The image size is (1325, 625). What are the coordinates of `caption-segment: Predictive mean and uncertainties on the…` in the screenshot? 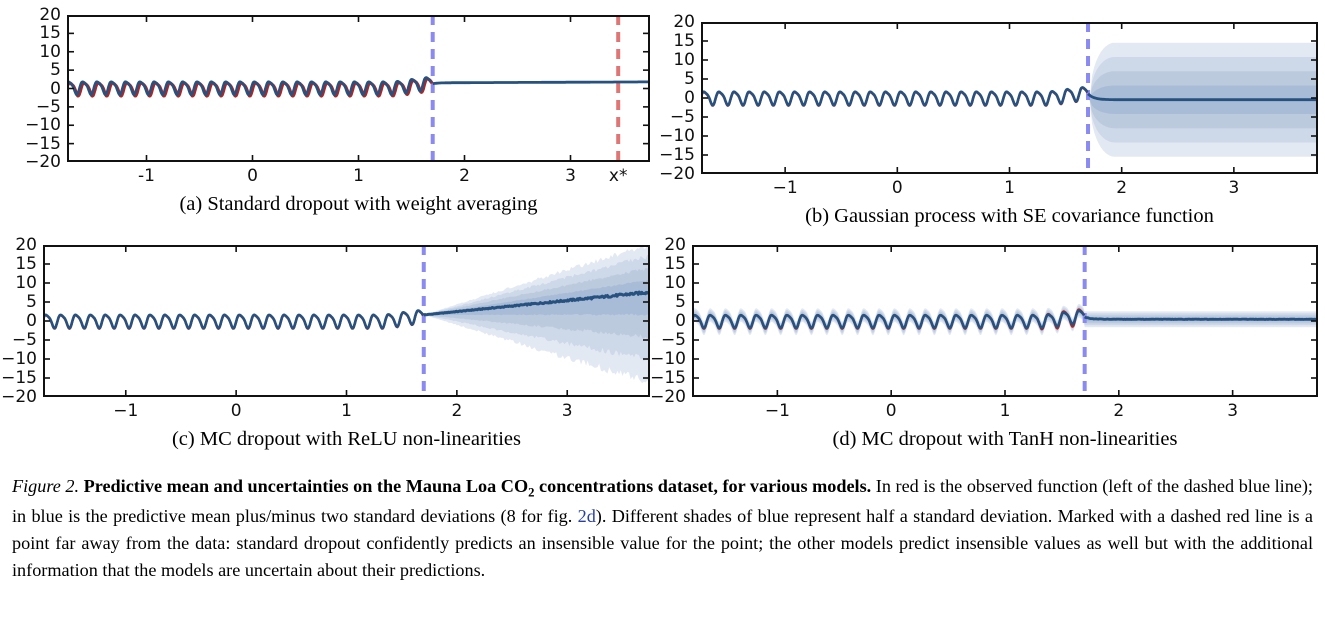 It's located at (306, 486).